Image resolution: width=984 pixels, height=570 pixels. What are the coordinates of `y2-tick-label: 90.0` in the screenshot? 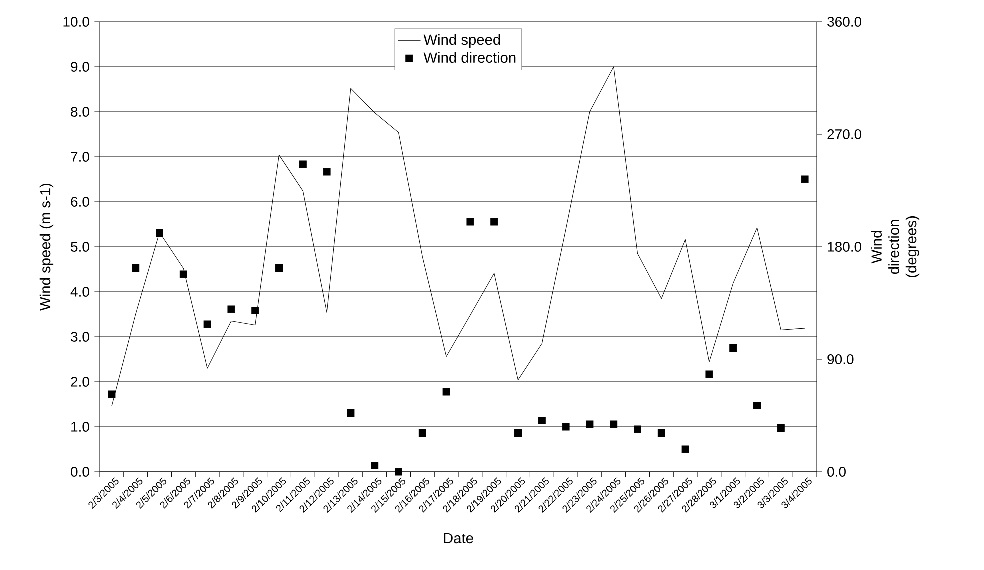 It's located at (841, 359).